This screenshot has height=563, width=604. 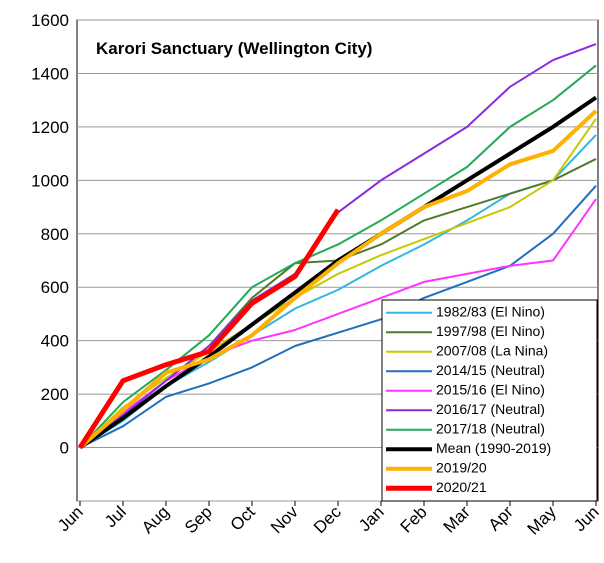 What do you see at coordinates (490, 331) in the screenshot?
I see `legend-label: 1997/98 (El Nino)` at bounding box center [490, 331].